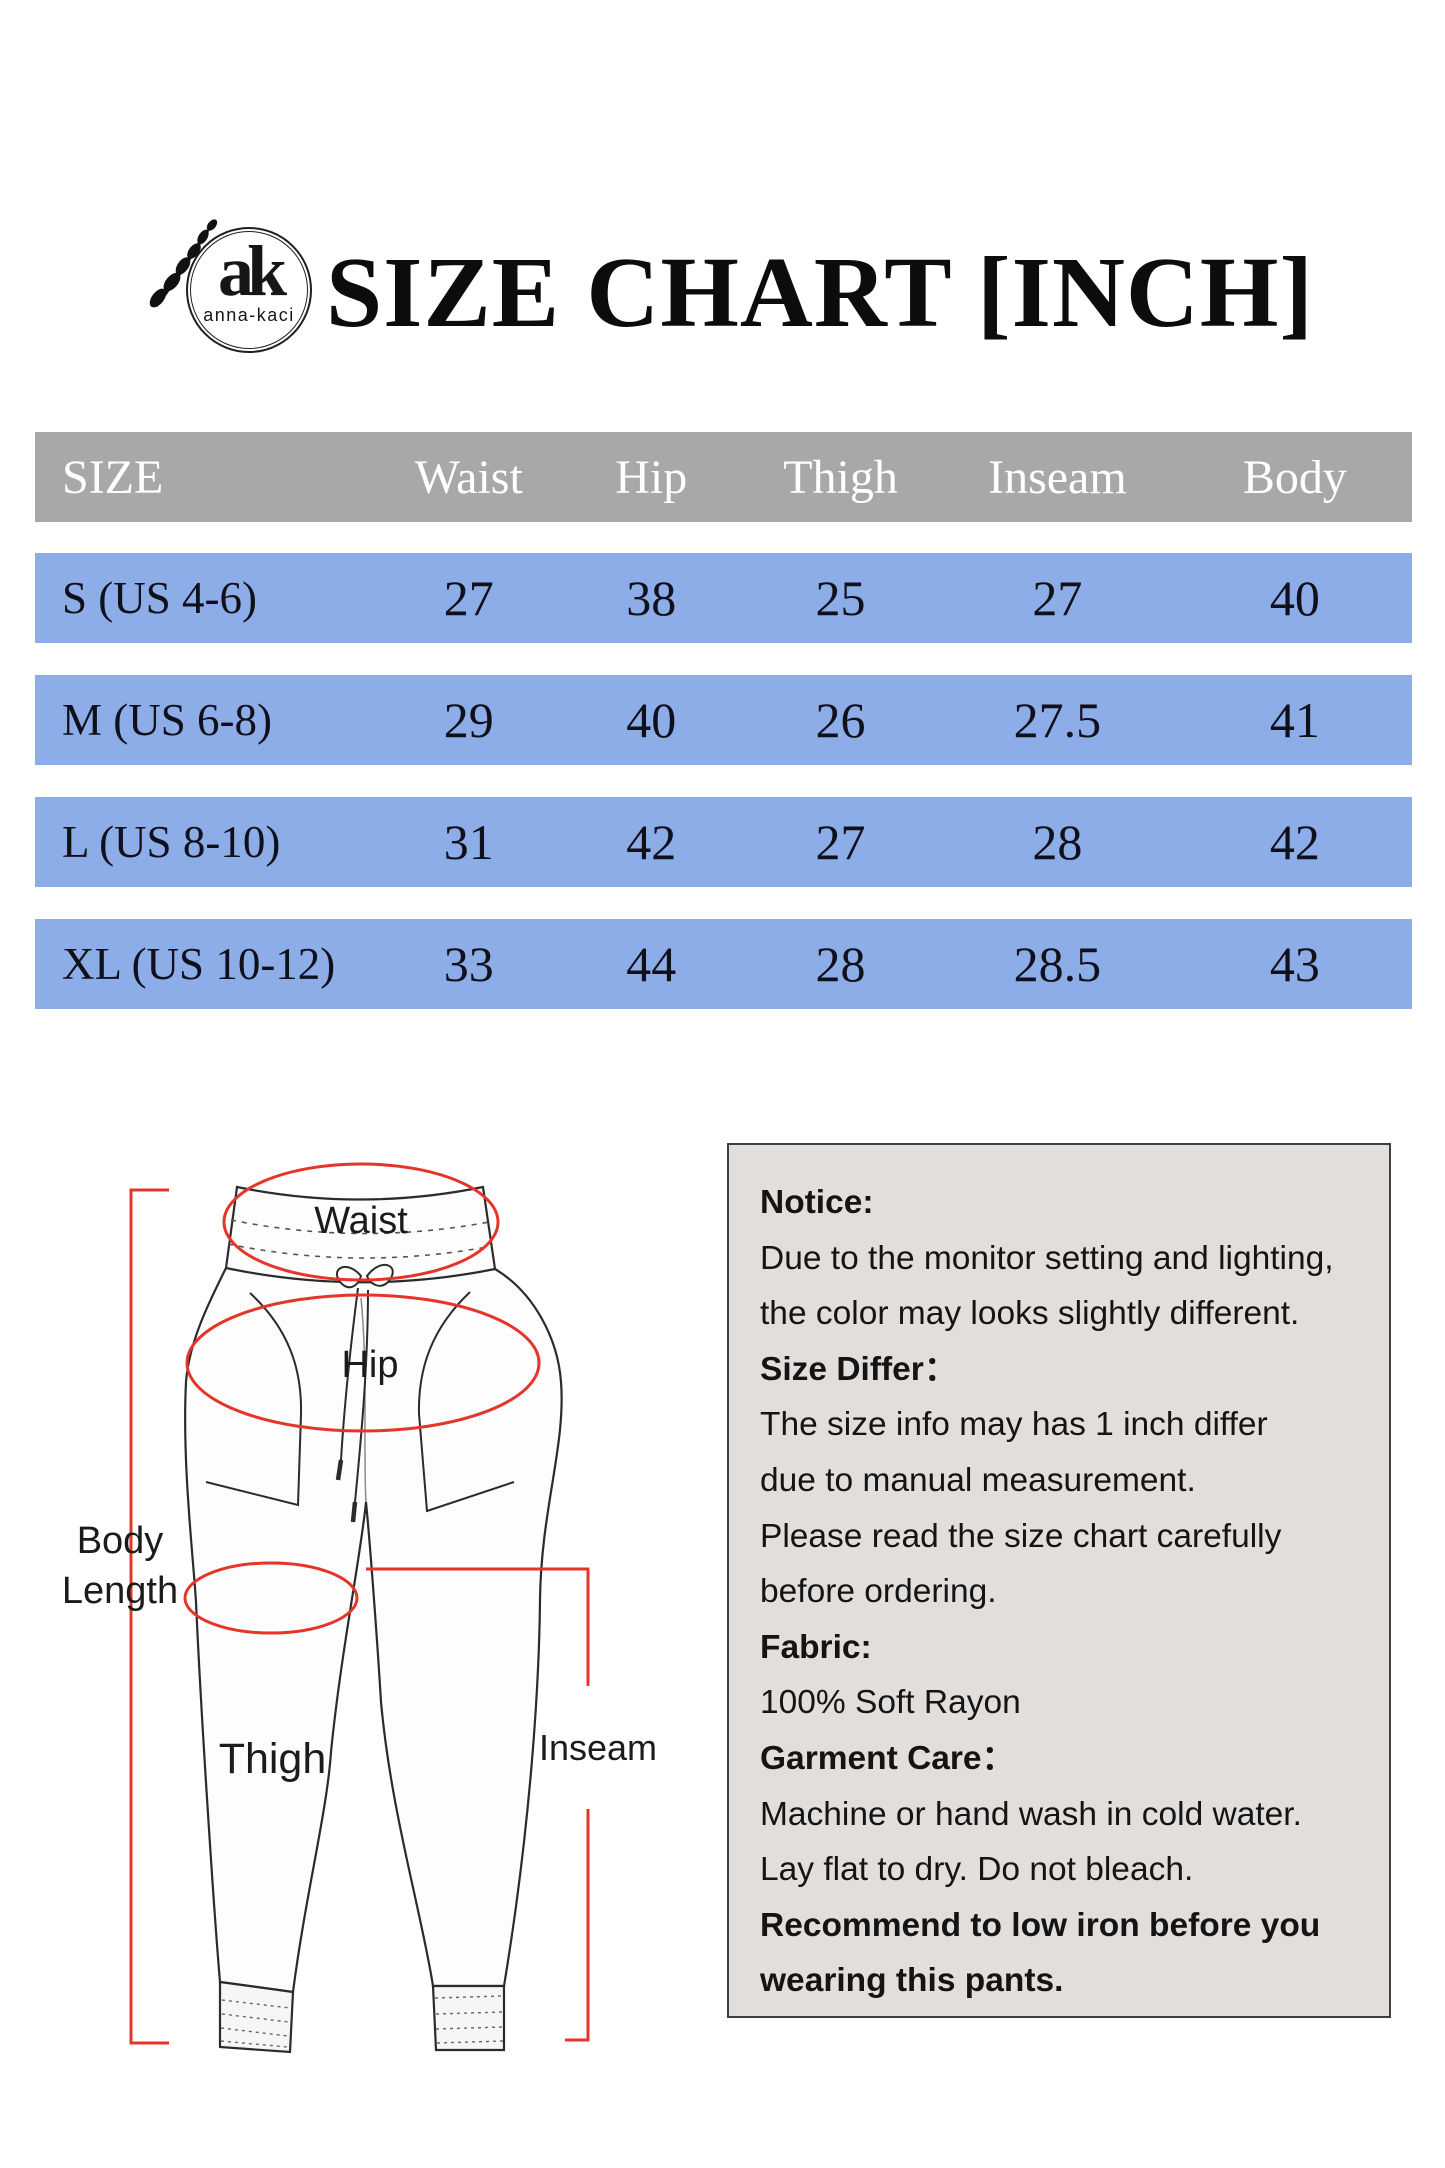 The height and width of the screenshot is (2168, 1445). I want to click on body-length-label: Body Length, so click(120, 1566).